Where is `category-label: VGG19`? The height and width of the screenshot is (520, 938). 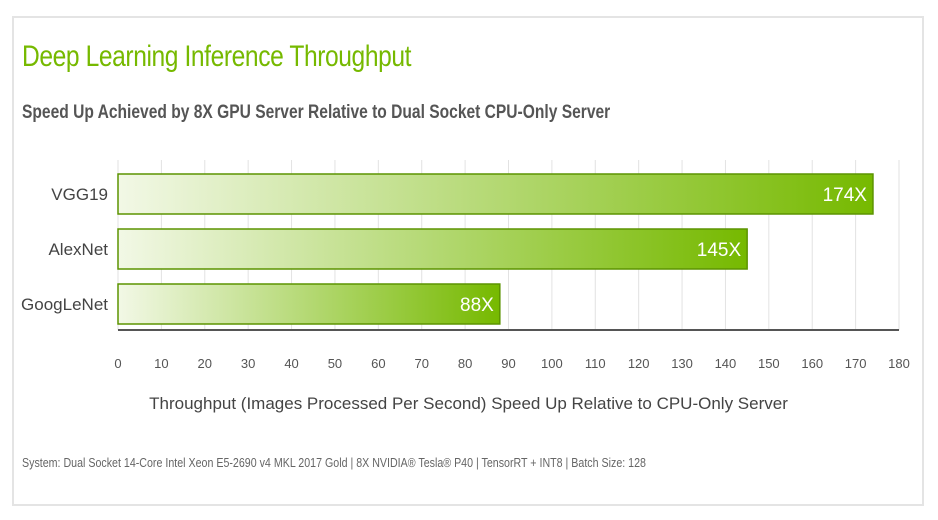 category-label: VGG19 is located at coordinates (79, 194).